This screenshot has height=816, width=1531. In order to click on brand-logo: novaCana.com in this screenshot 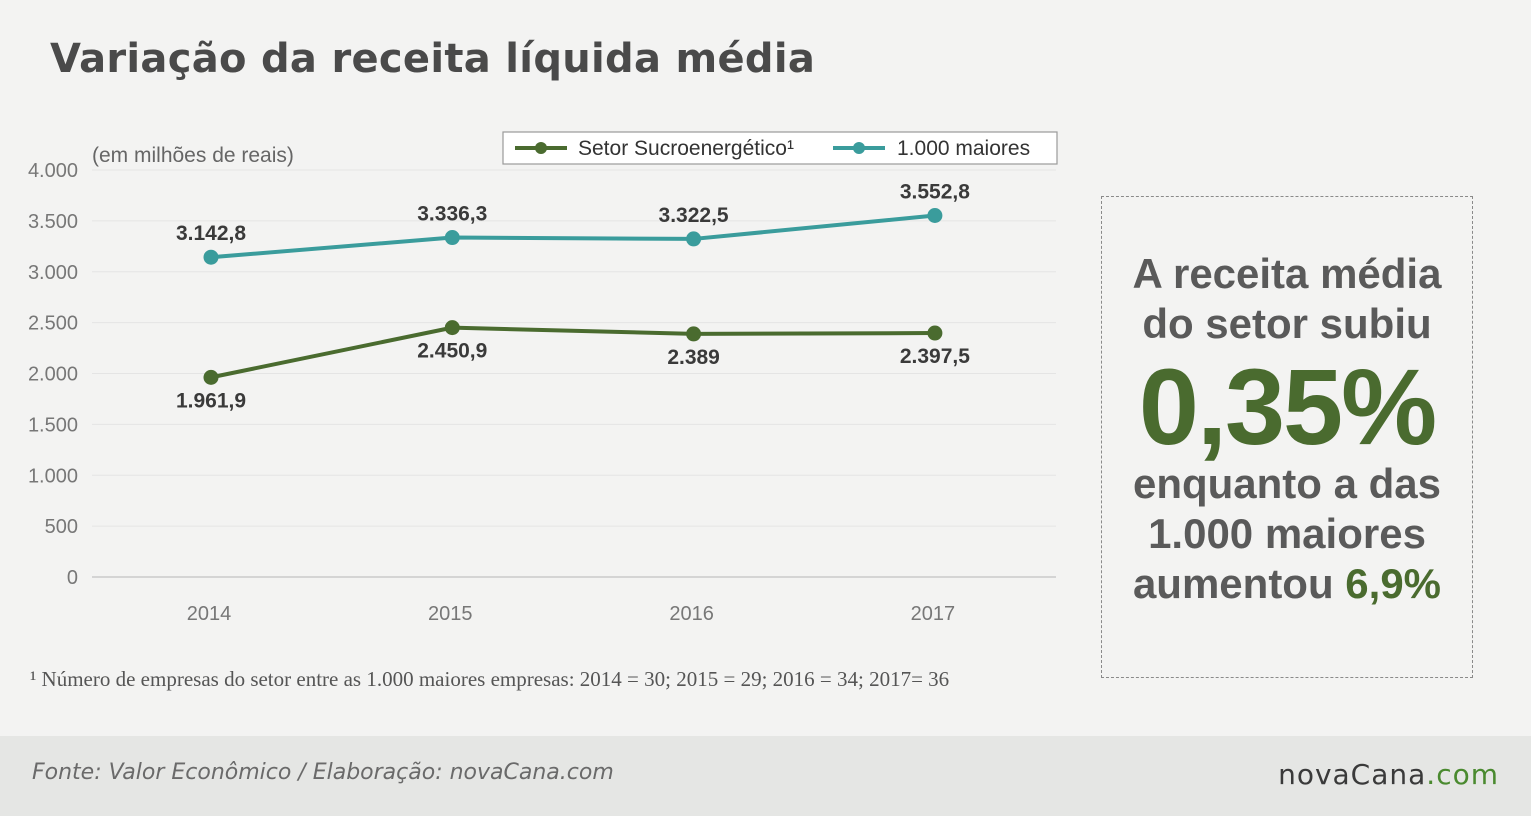, I will do `click(1388, 774)`.